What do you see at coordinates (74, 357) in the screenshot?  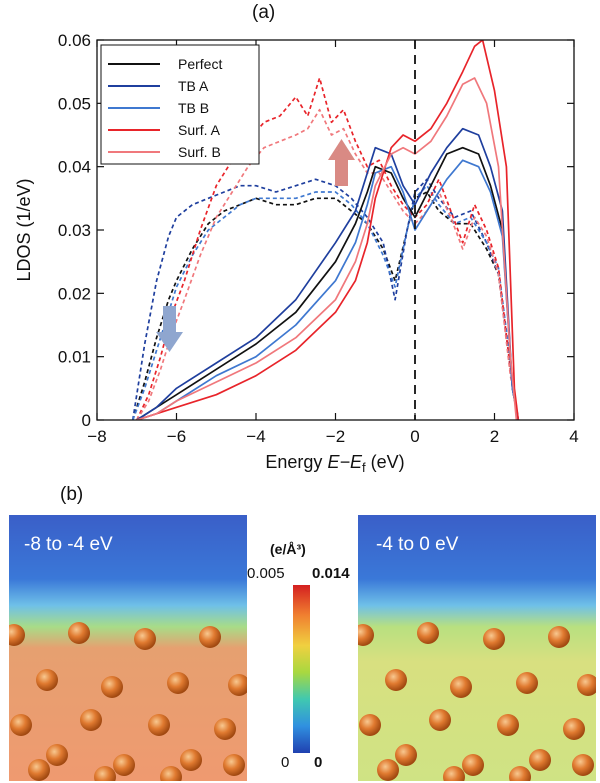 I see `y-tick-label: 0.01` at bounding box center [74, 357].